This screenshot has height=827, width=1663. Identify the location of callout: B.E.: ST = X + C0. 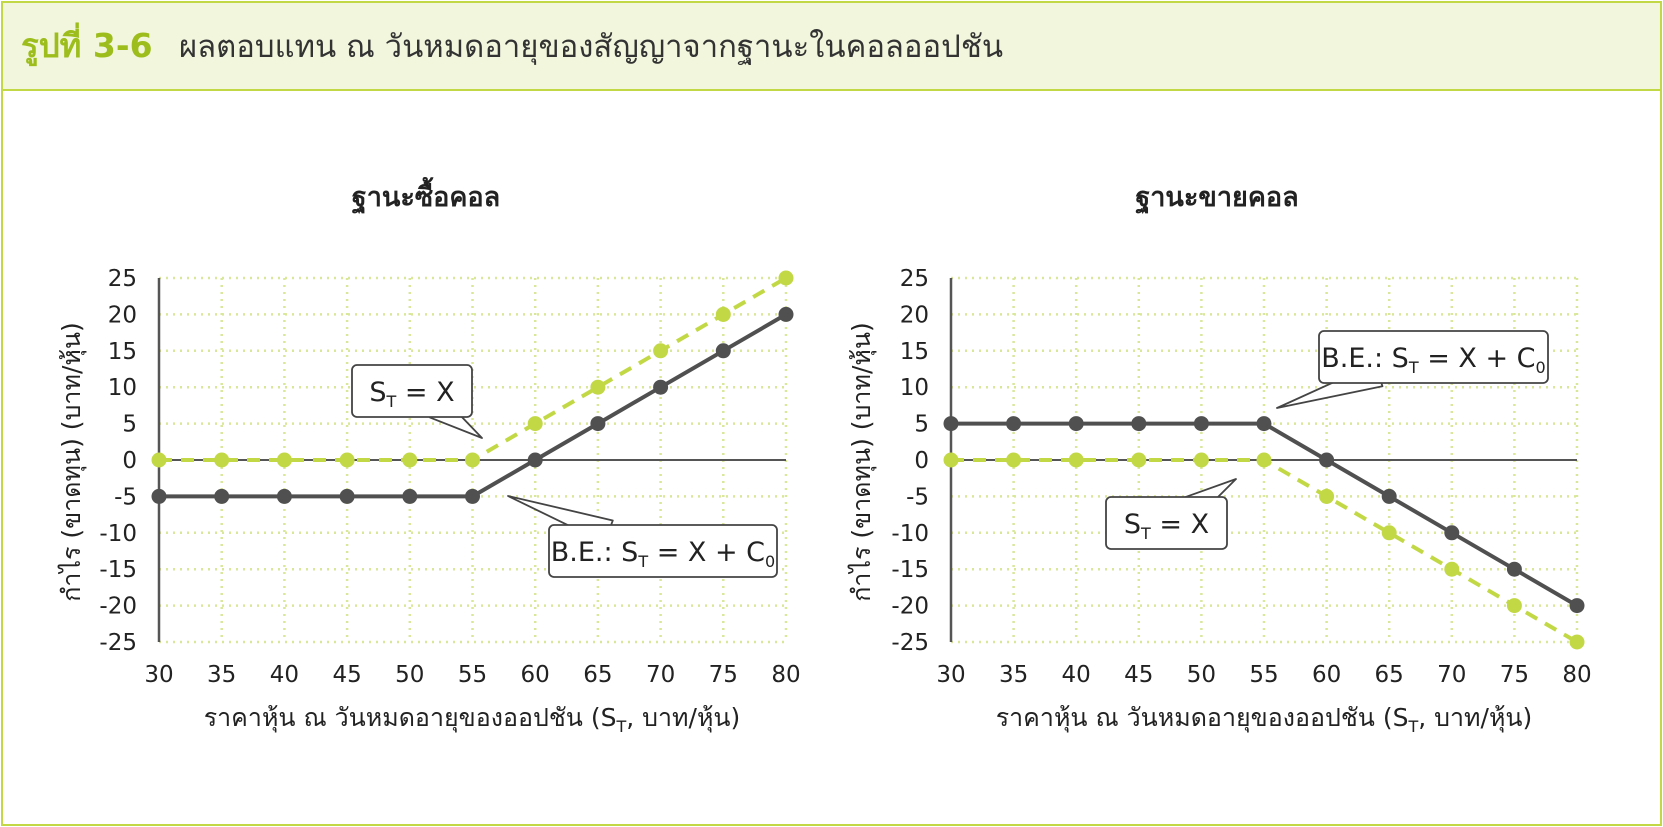
(642, 536).